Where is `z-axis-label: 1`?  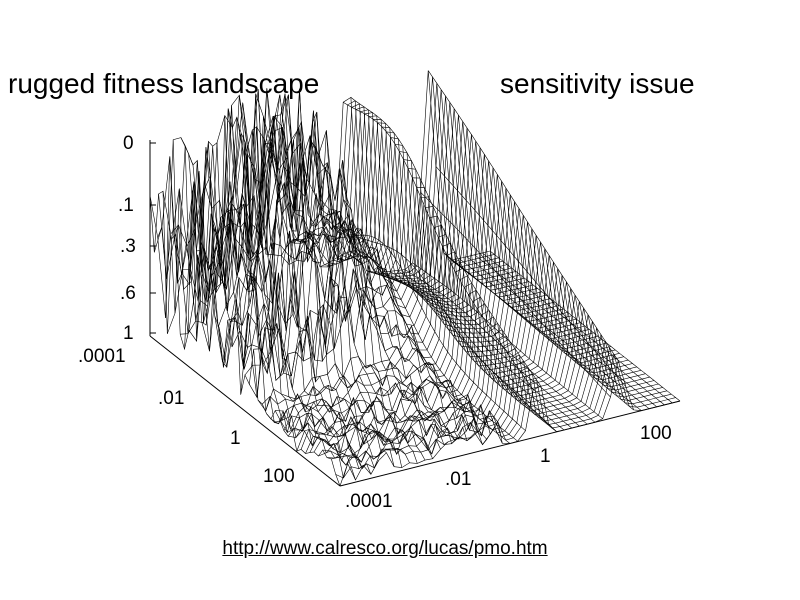 z-axis-label: 1 is located at coordinates (128, 333).